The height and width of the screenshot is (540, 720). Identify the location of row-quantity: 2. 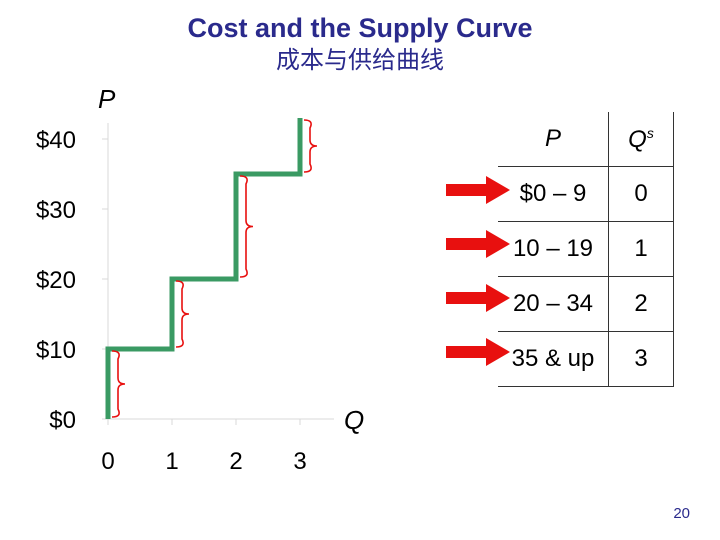
(641, 304).